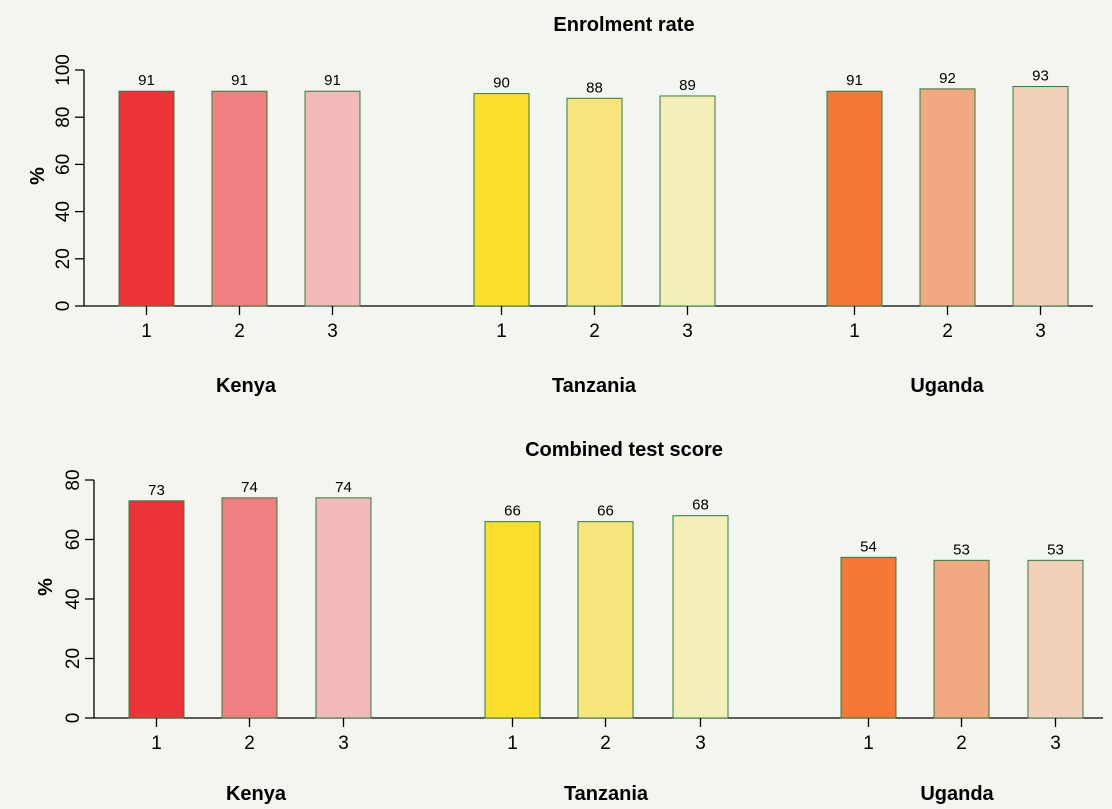  What do you see at coordinates (156, 490) in the screenshot?
I see `data-label: 73` at bounding box center [156, 490].